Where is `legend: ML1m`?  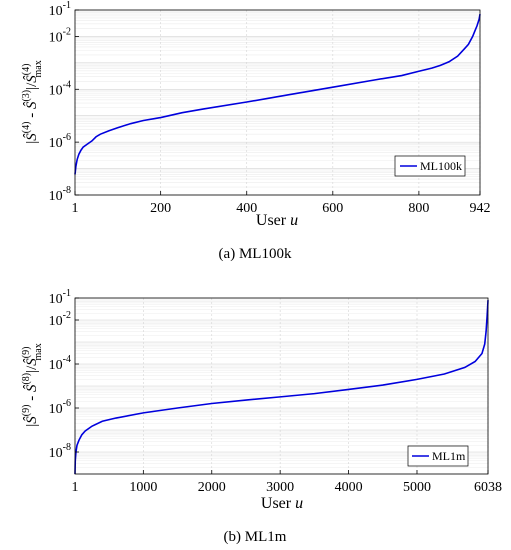
legend: ML1m is located at coordinates (438, 456).